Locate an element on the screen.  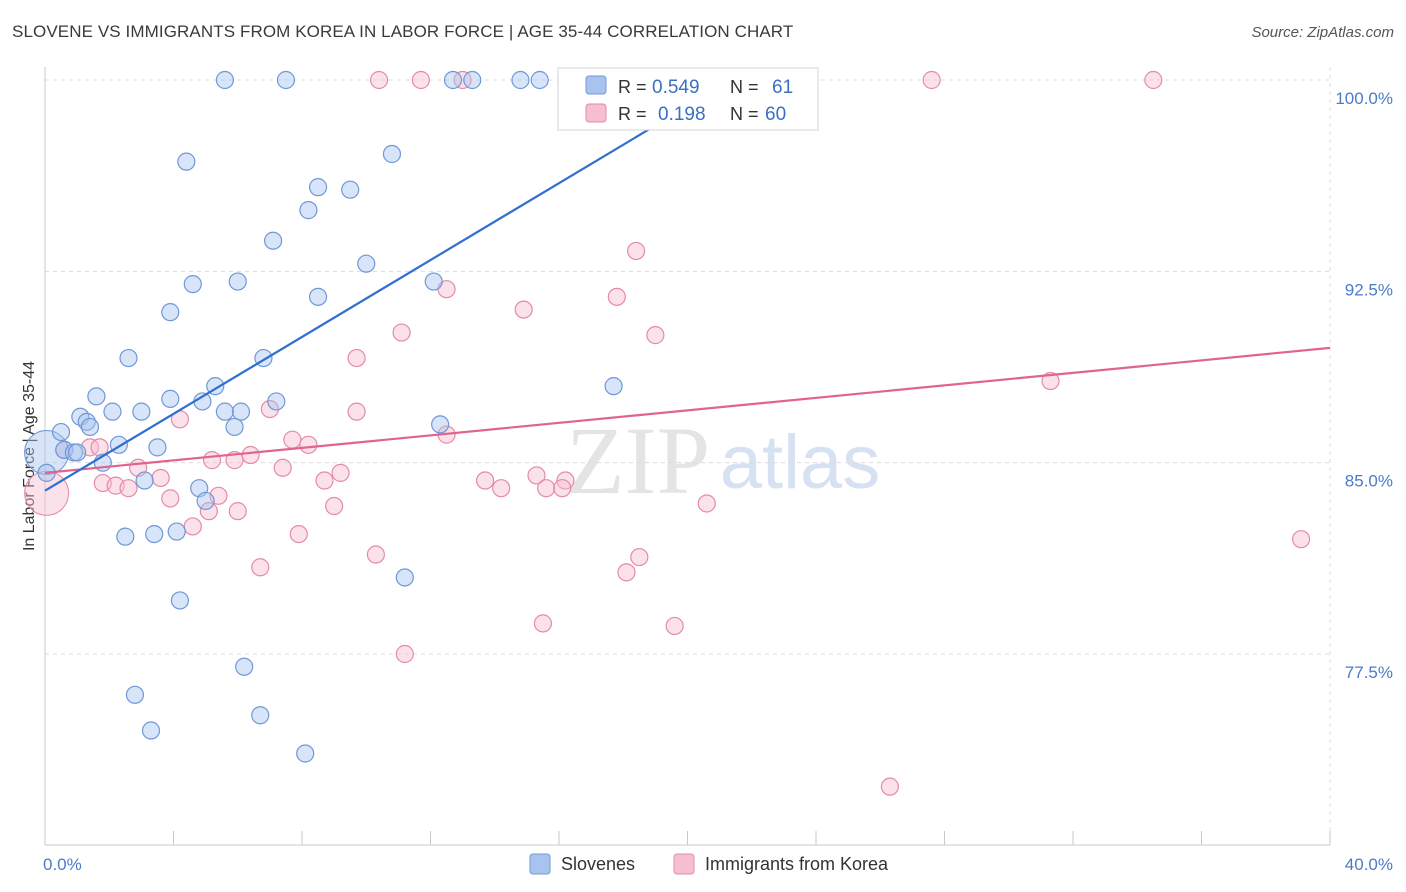
bottom-legend-swatch-korea is located at coordinates (684, 864).